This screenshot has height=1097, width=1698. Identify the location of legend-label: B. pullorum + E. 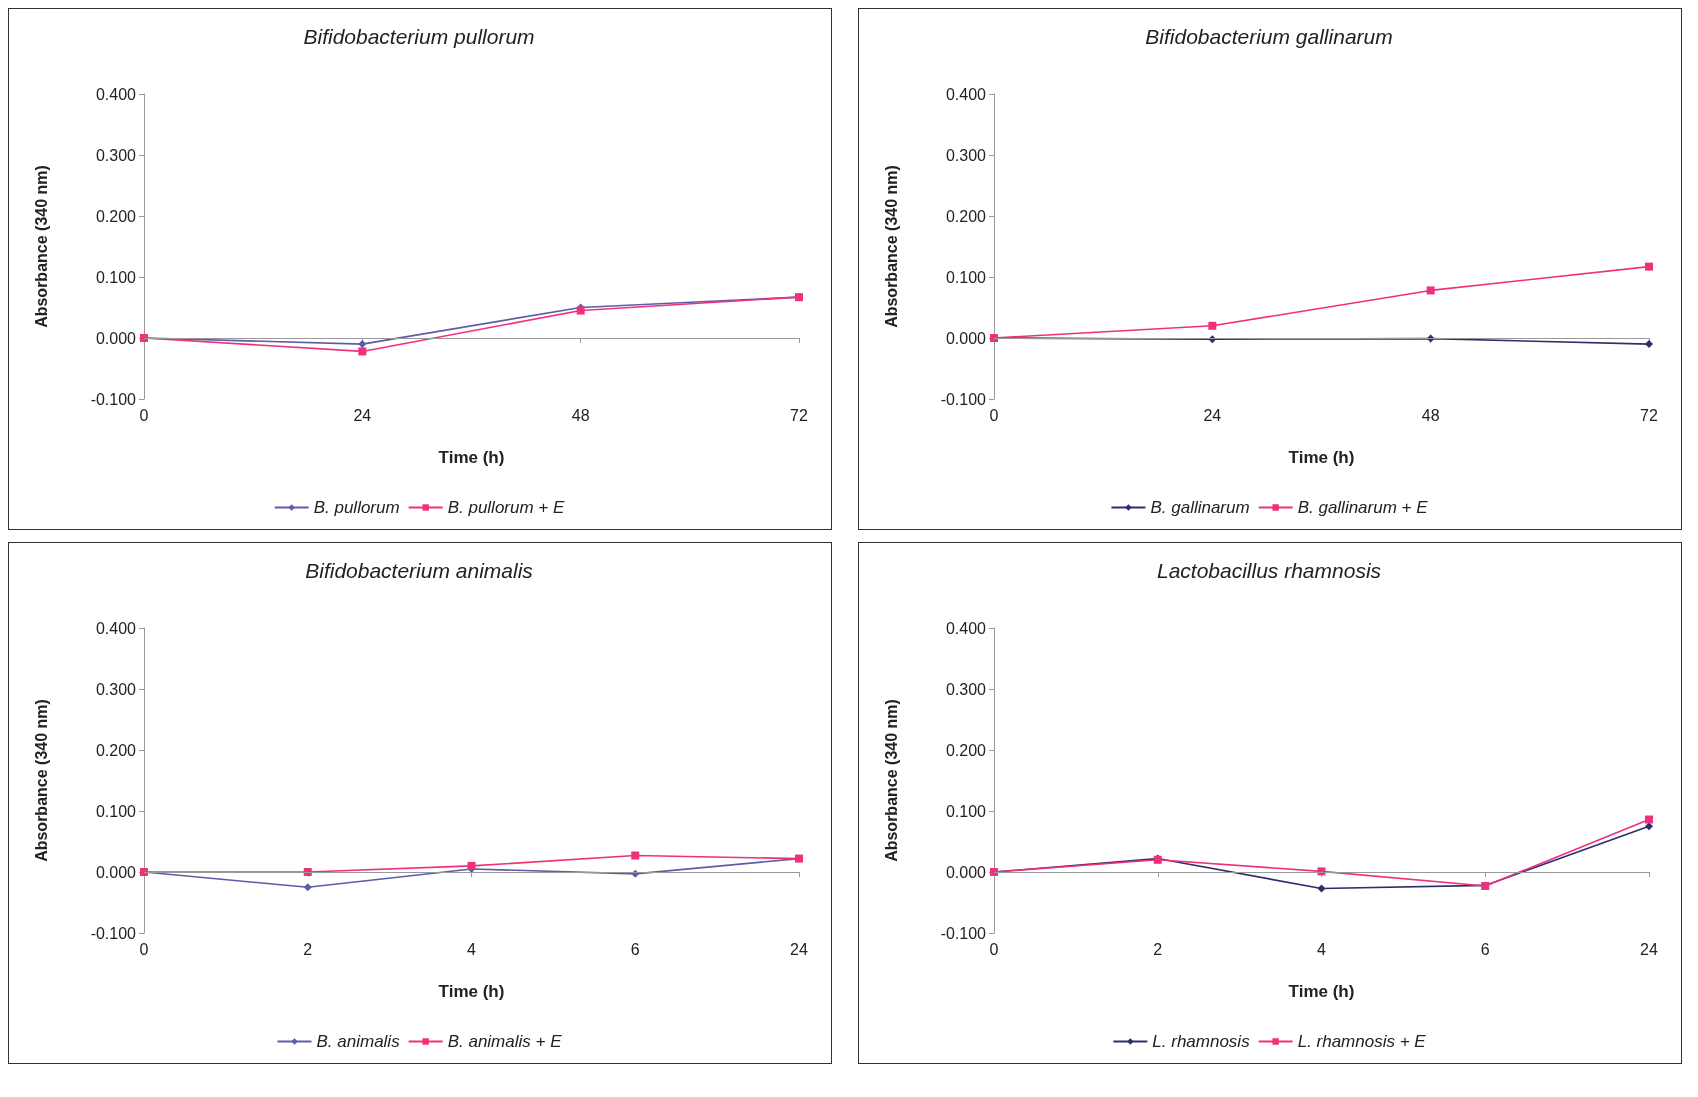
(506, 507).